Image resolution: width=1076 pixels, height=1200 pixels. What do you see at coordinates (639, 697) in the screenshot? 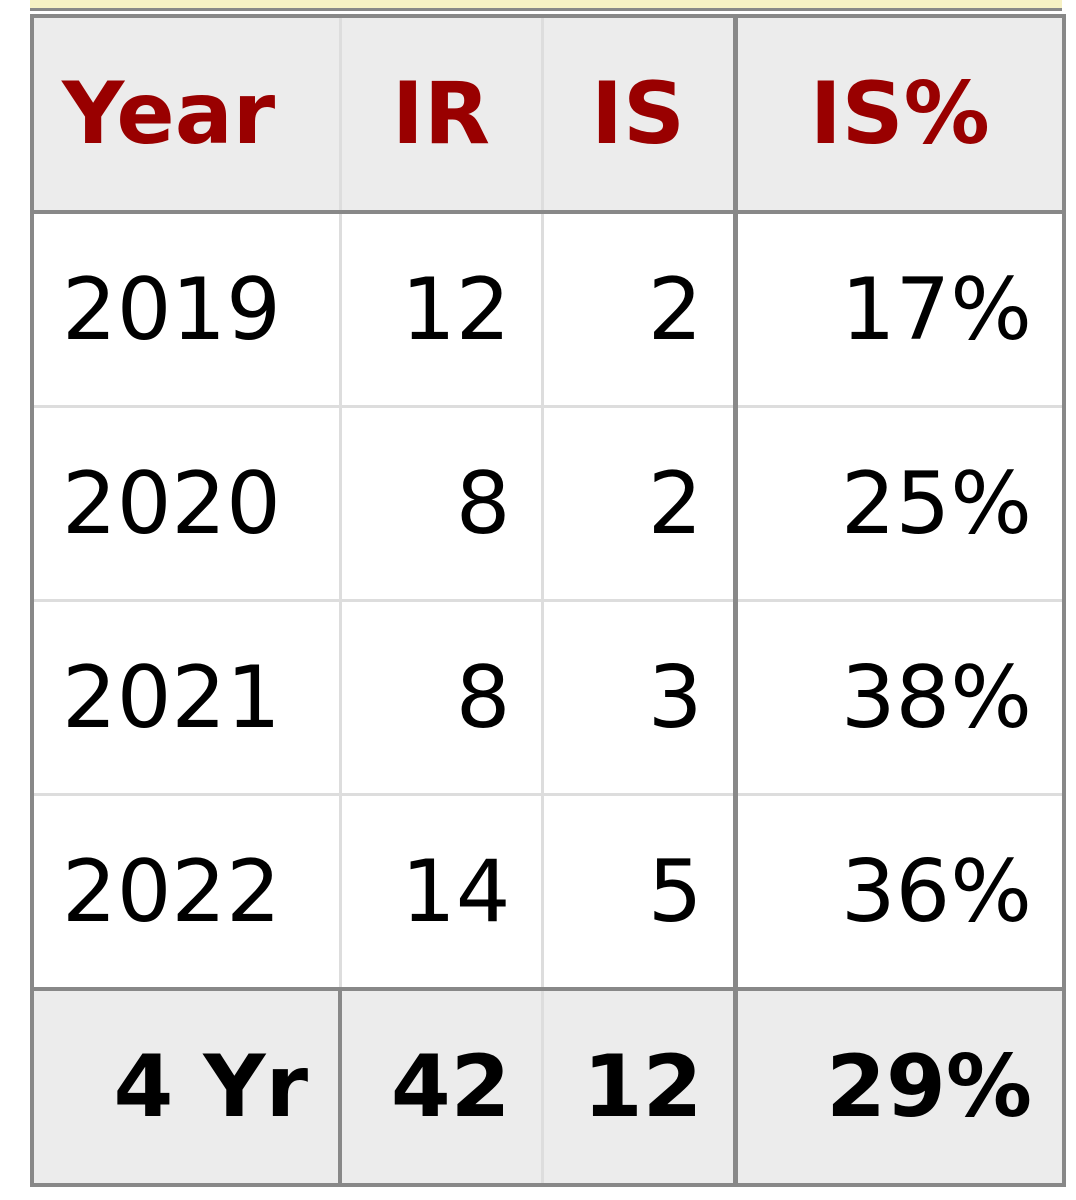
I see `table-cell: 3` at bounding box center [639, 697].